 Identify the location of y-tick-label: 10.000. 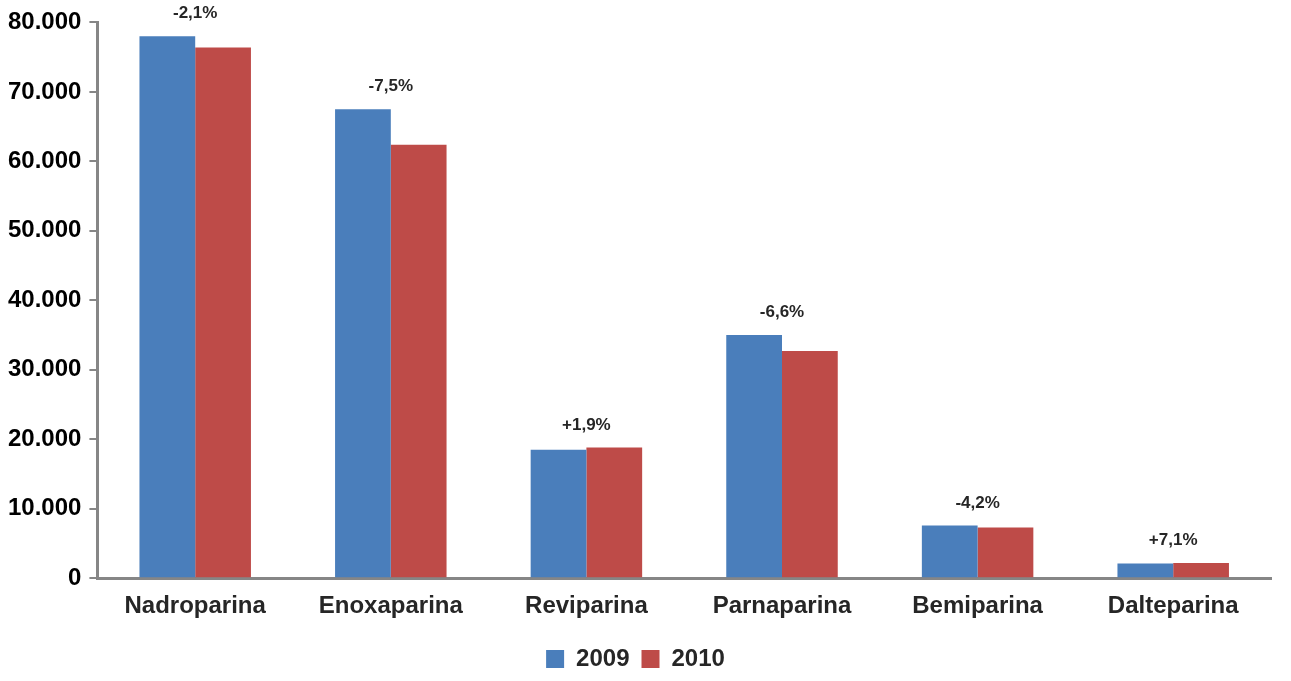
(45, 507).